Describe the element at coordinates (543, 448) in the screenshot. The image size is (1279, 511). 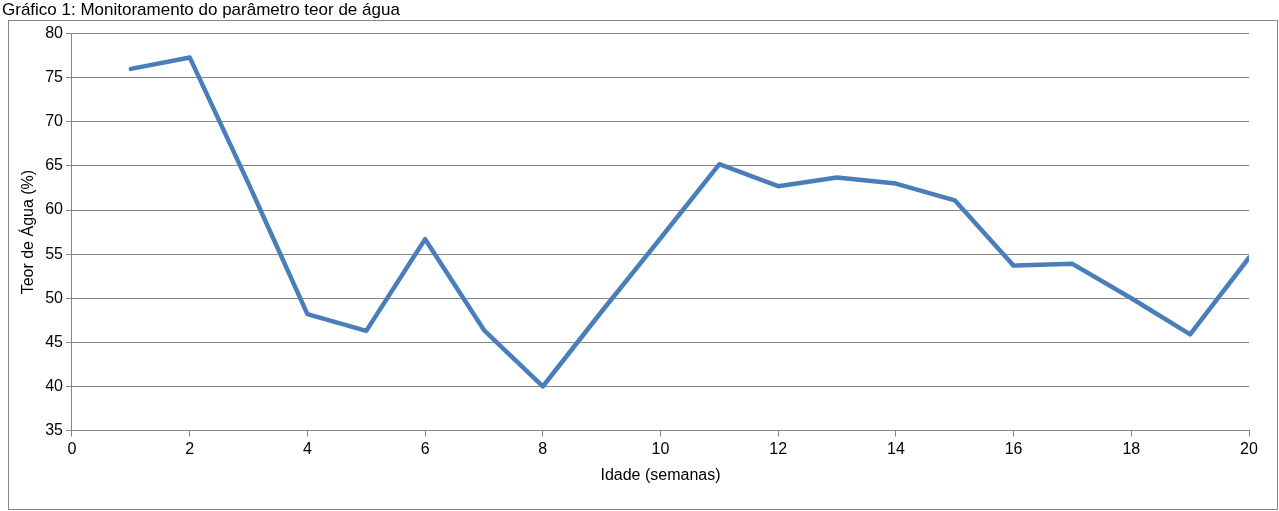
I see `x-tick-label: 8` at that location.